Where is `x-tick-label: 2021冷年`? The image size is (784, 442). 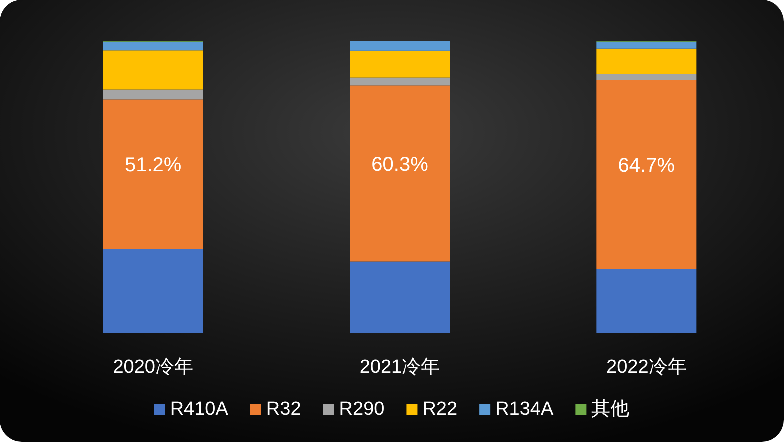
x-tick-label: 2021冷年 is located at coordinates (400, 367).